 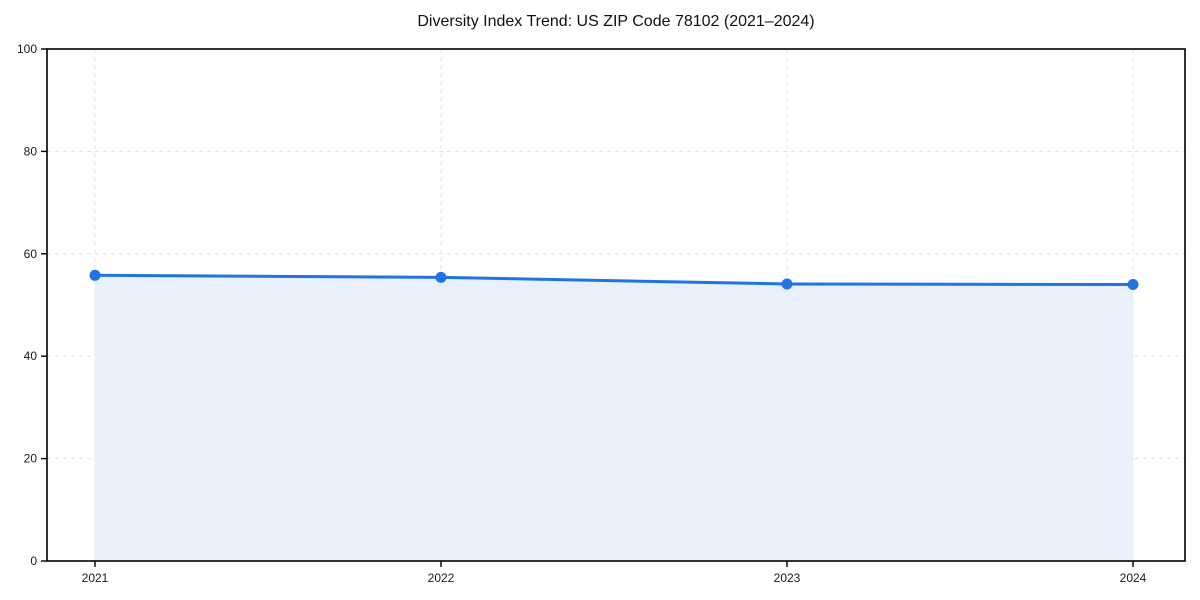 What do you see at coordinates (787, 284) in the screenshot?
I see `data-point-2023` at bounding box center [787, 284].